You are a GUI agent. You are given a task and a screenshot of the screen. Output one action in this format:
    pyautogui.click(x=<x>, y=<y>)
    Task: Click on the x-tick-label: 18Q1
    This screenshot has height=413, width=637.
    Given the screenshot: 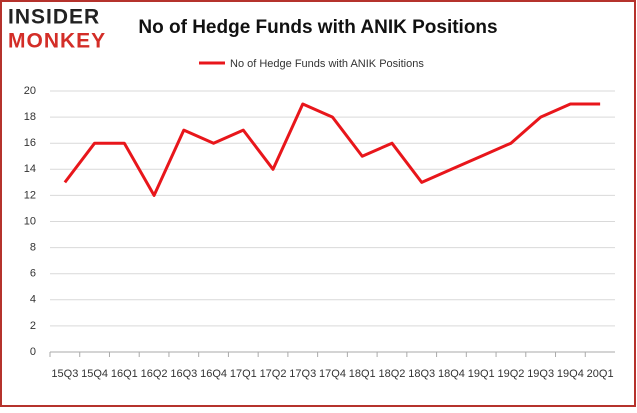 What is the action you would take?
    pyautogui.click(x=362, y=374)
    